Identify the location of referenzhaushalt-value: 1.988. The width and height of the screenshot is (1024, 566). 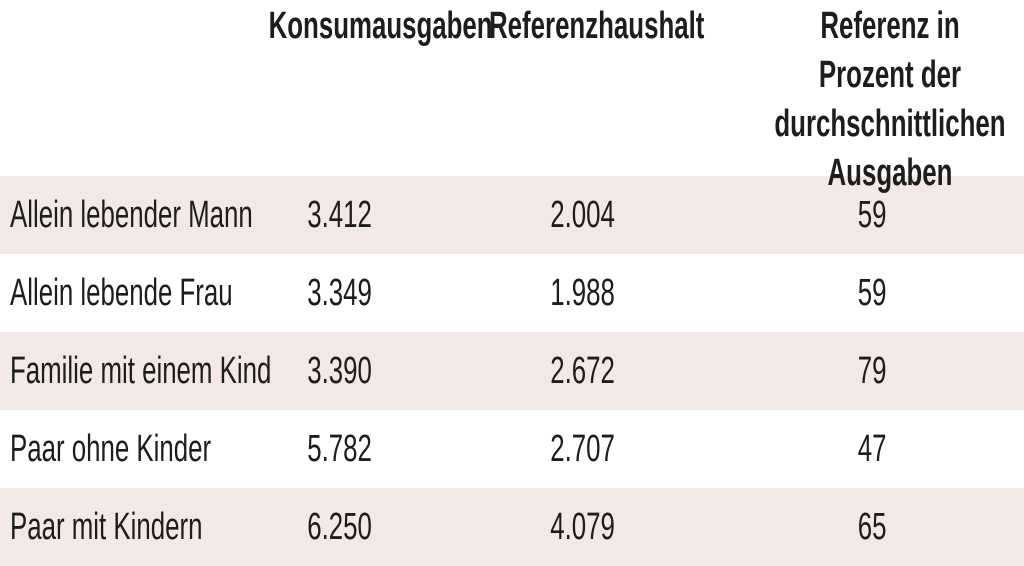
(582, 293).